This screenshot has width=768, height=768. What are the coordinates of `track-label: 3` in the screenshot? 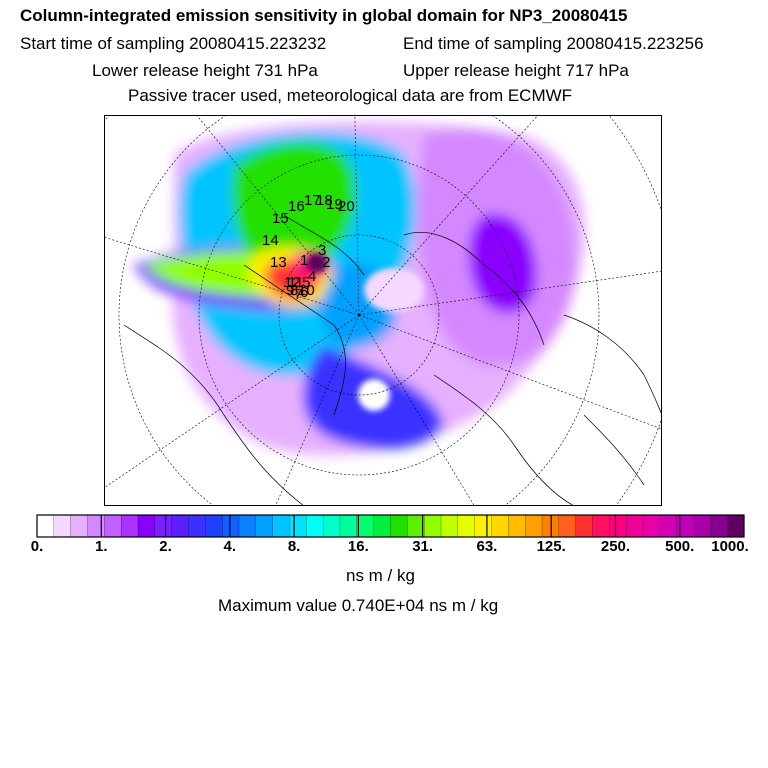 It's located at (322, 250).